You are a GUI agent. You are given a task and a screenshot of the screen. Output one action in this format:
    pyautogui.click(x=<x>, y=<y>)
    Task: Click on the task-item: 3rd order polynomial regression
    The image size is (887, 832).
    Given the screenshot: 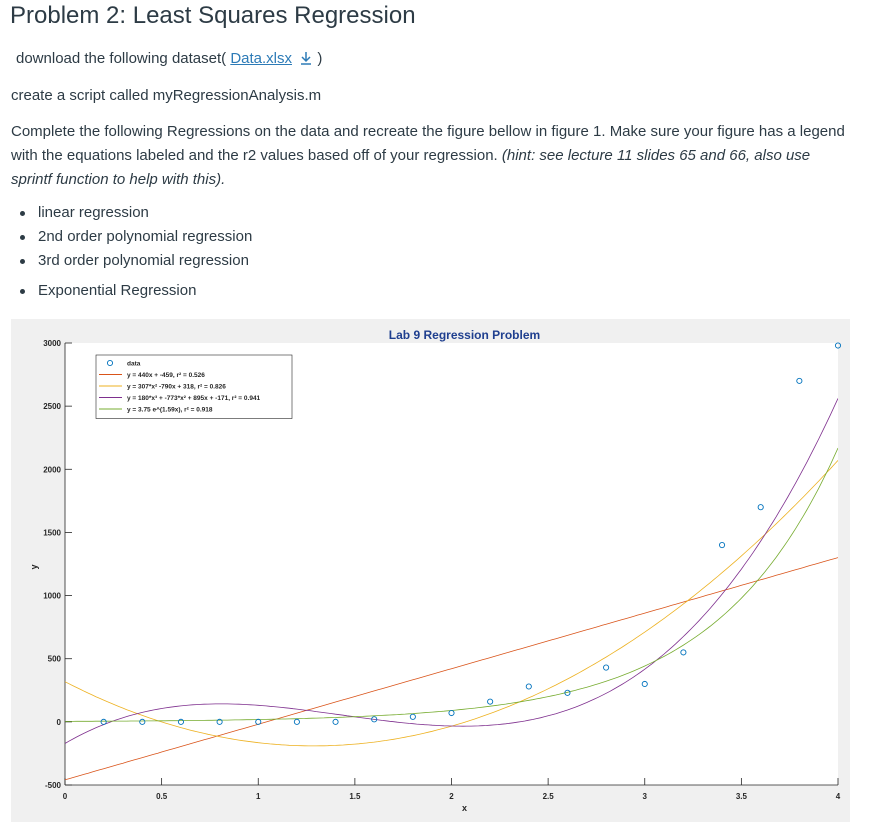 What is the action you would take?
    pyautogui.click(x=134, y=261)
    